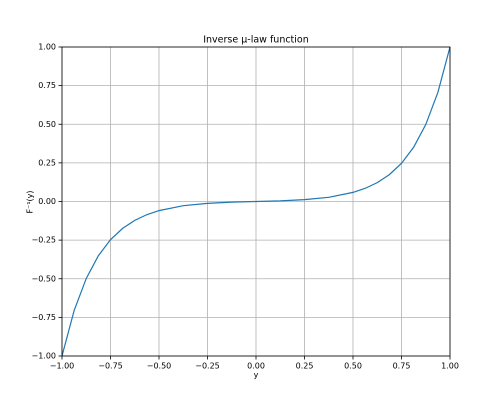  I want to click on y-tick-label: 0.75, so click(47, 85).